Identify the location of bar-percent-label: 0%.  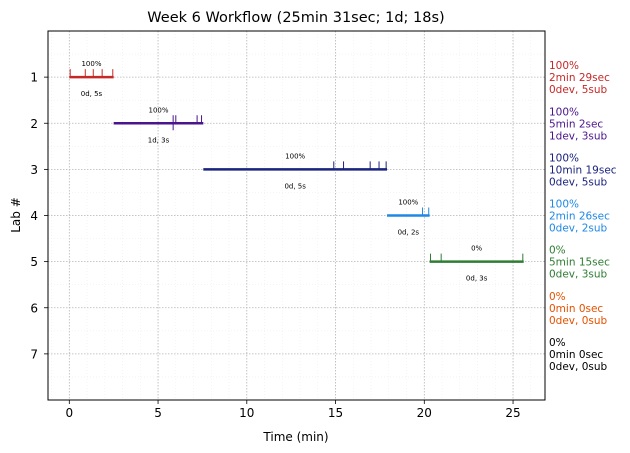
(476, 249).